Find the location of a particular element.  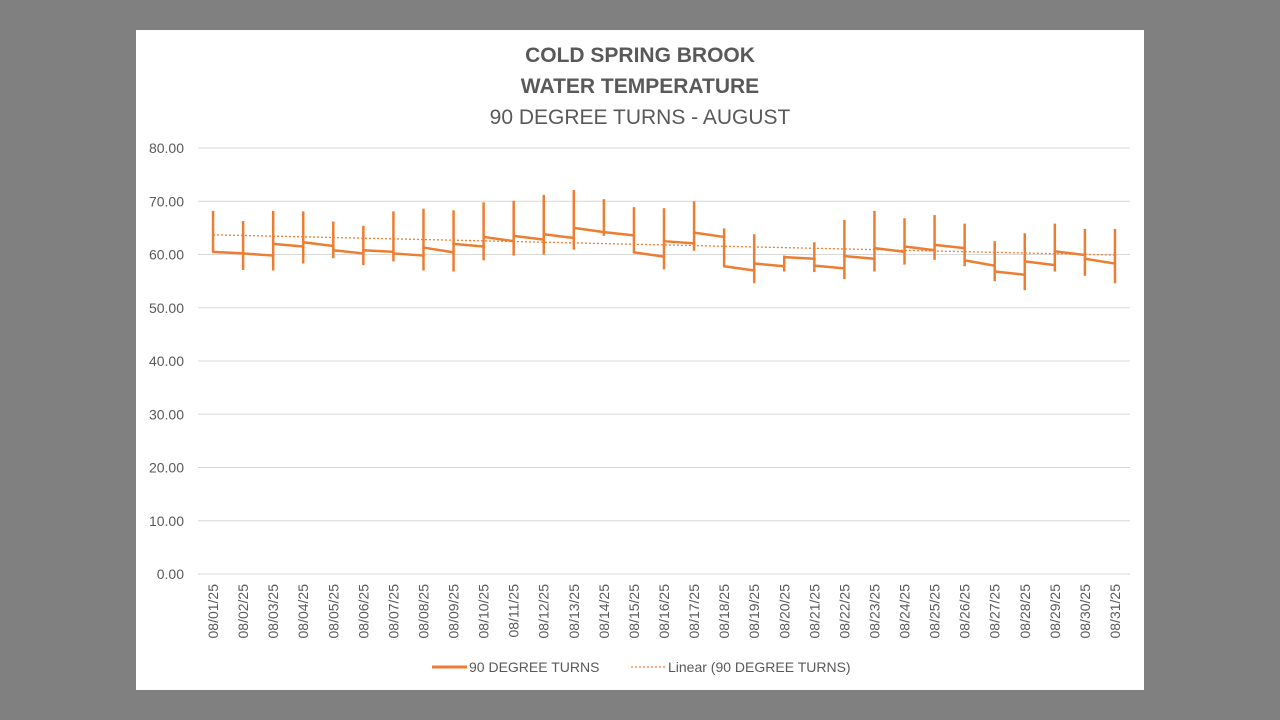

x-tick-label: 08/04/25 is located at coordinates (303, 611).